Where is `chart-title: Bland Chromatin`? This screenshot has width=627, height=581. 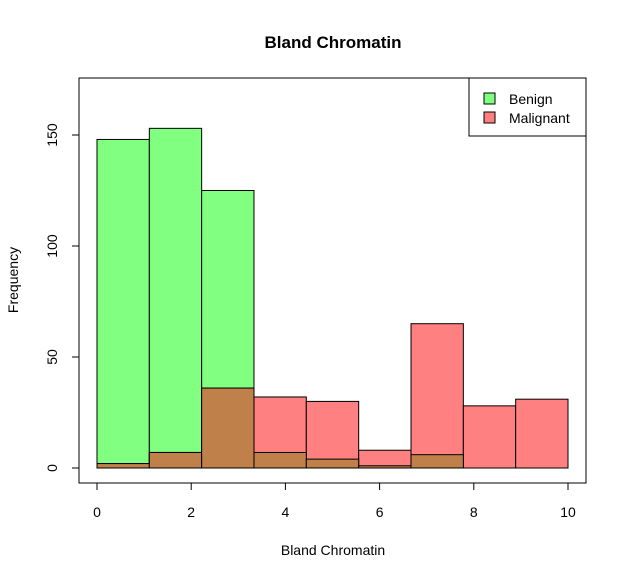 chart-title: Bland Chromatin is located at coordinates (333, 42).